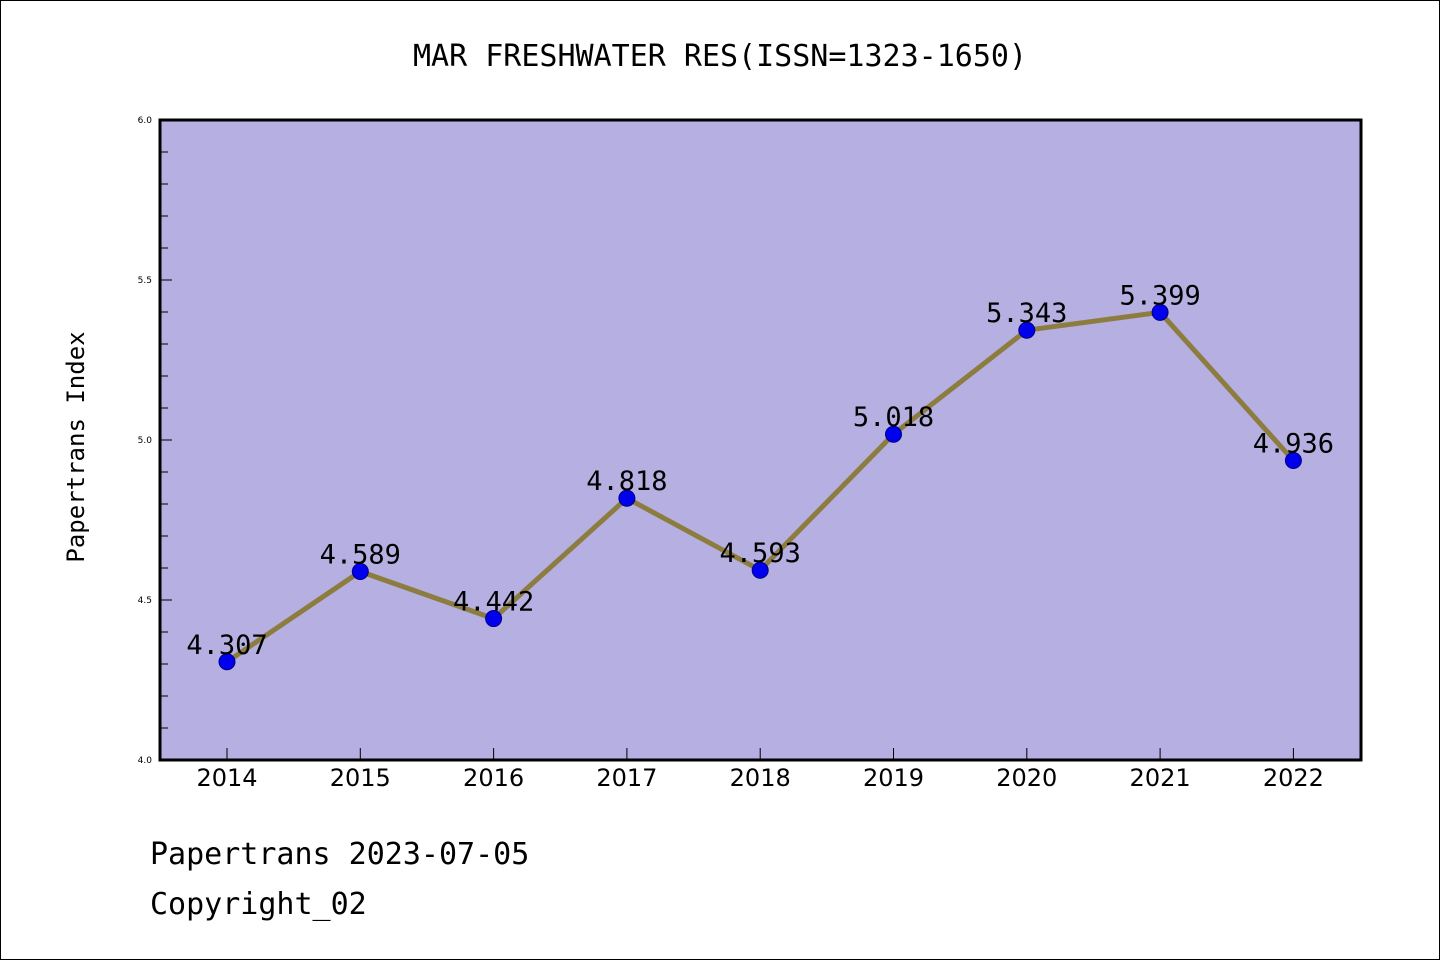 This screenshot has height=960, width=1440. What do you see at coordinates (493, 602) in the screenshot?
I see `data-label: 4.442` at bounding box center [493, 602].